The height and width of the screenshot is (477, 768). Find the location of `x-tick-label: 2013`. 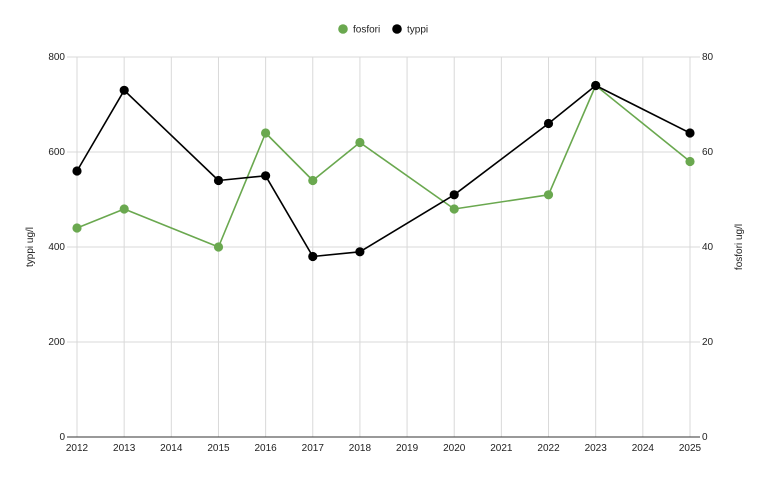

x-tick-label: 2013 is located at coordinates (124, 448).